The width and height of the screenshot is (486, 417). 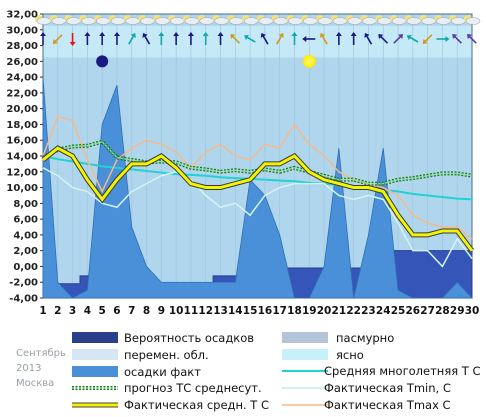 I want to click on x-tick-label: 17, so click(x=279, y=311).